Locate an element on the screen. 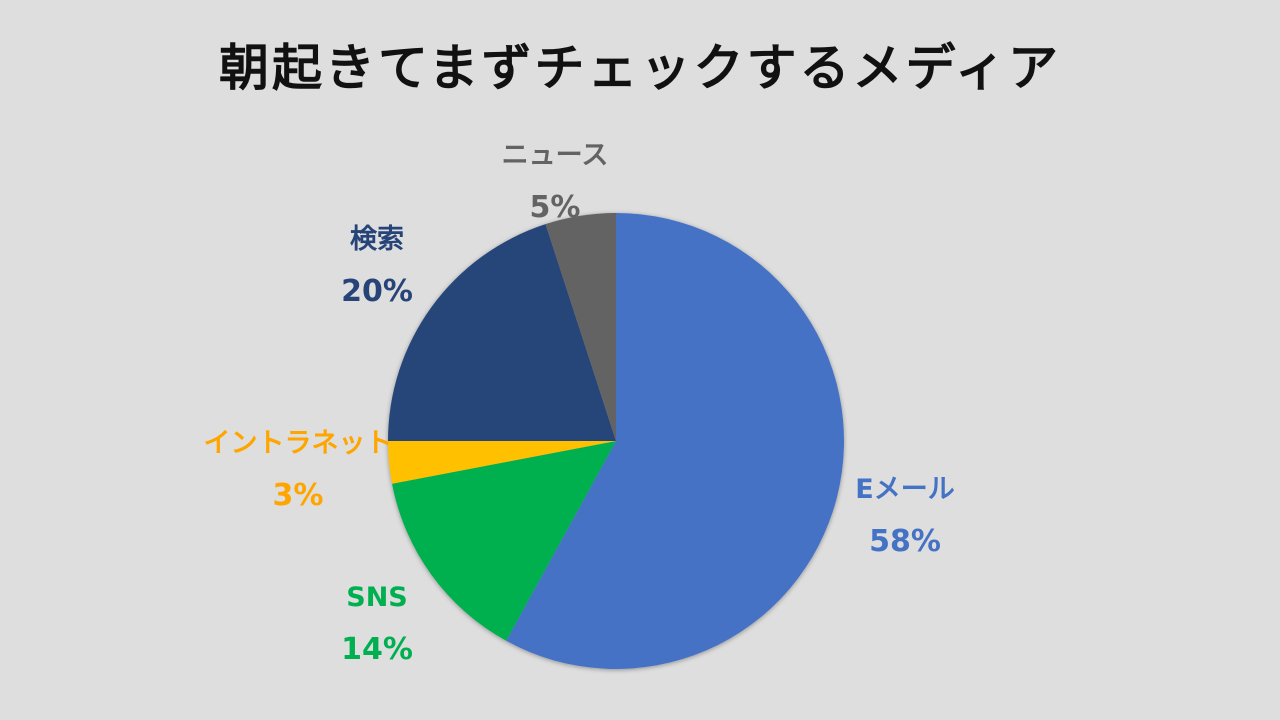 Image resolution: width=1280 pixels, height=720 pixels. label-email-pct: 58% is located at coordinates (905, 541).